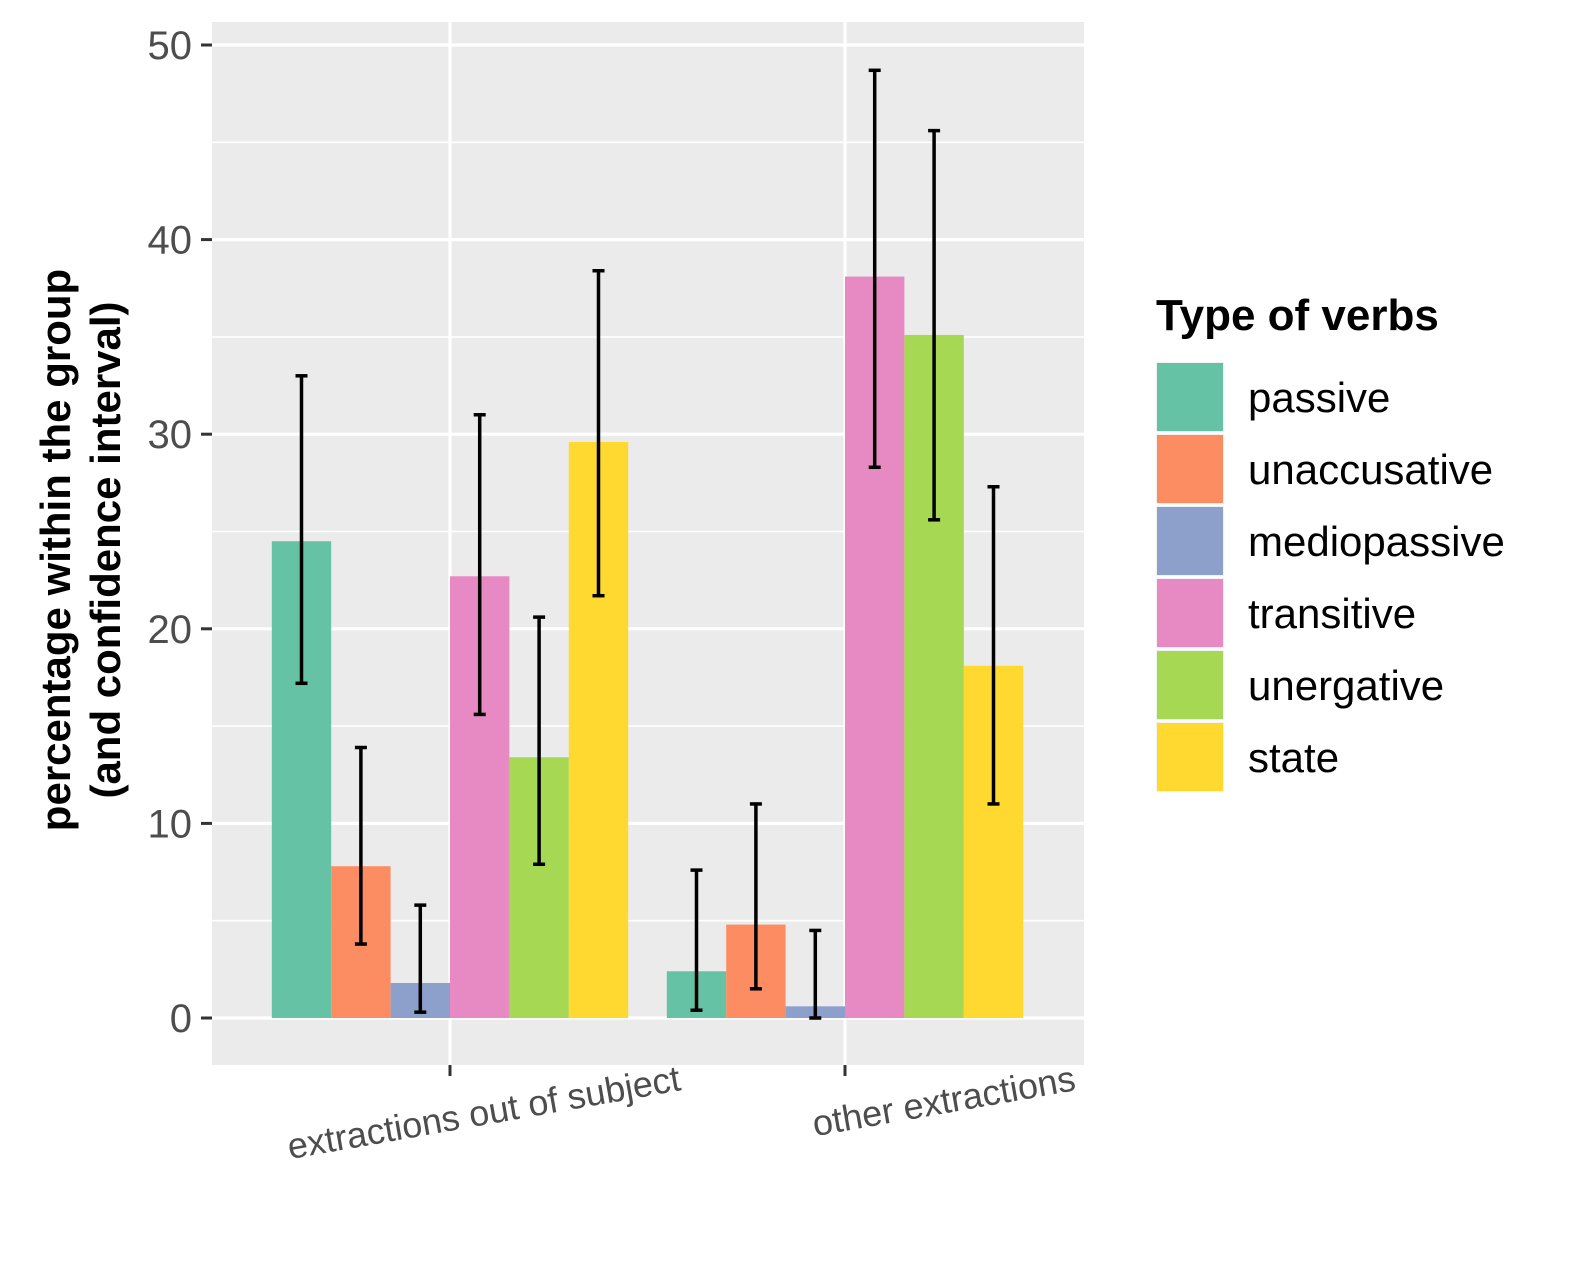  I want to click on legend-item-passive: passive, so click(1273, 397).